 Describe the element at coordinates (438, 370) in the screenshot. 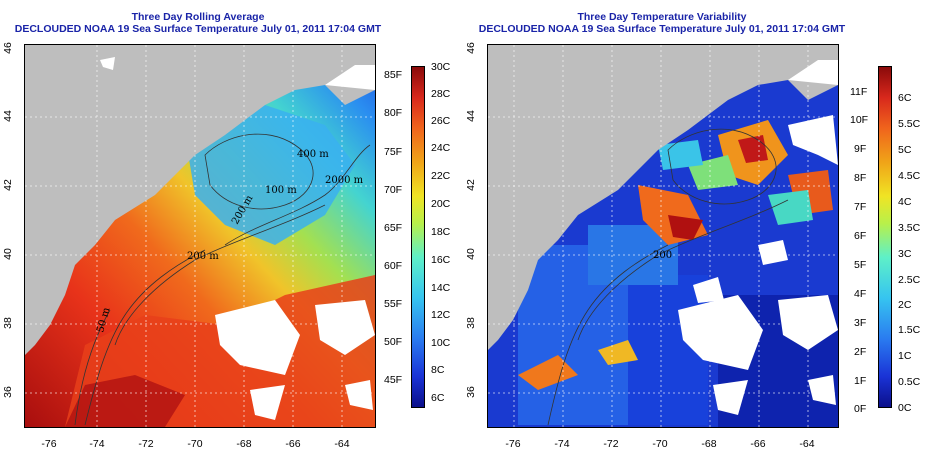

I see `colorbar-c-label: 8C` at that location.